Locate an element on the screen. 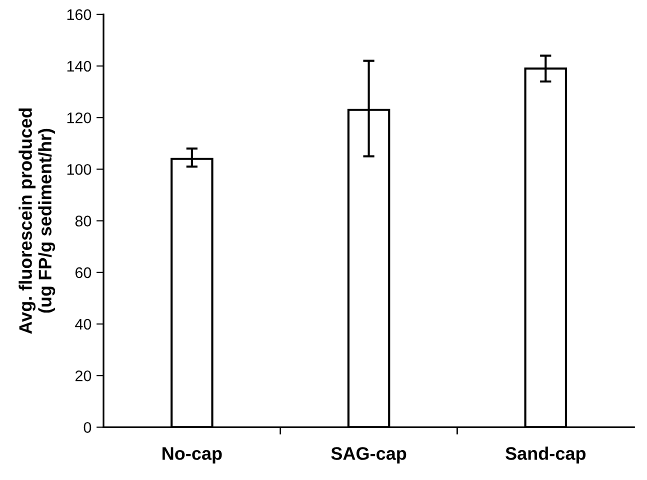 Image resolution: width=647 pixels, height=480 pixels. y-tick-label: 160 is located at coordinates (79, 14).